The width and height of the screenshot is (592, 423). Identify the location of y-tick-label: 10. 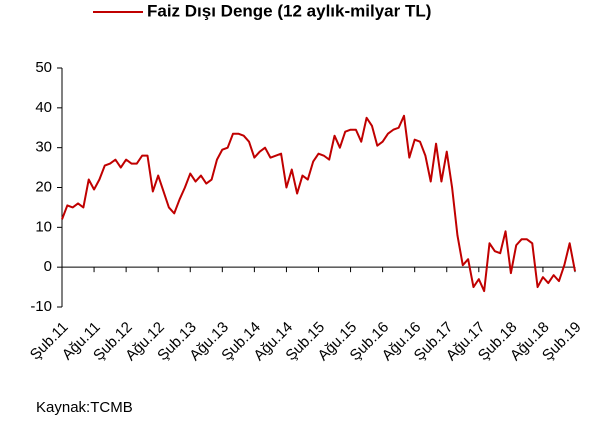
(43, 226).